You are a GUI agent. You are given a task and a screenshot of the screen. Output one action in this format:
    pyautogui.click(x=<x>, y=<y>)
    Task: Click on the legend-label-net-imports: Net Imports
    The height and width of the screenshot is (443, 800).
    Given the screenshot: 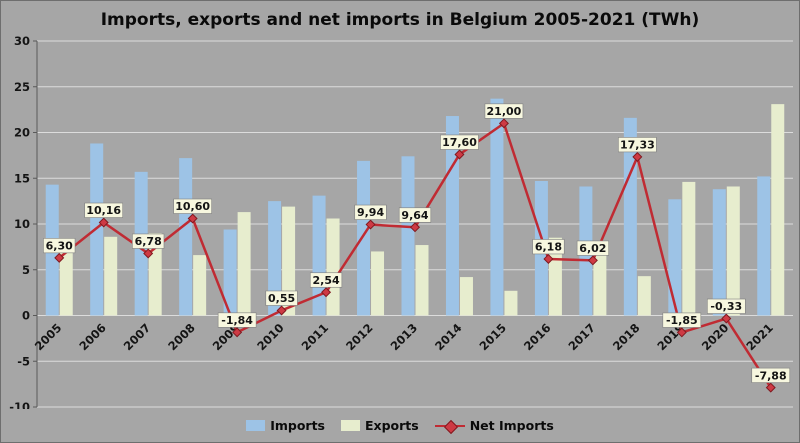 What is the action you would take?
    pyautogui.click(x=511, y=425)
    